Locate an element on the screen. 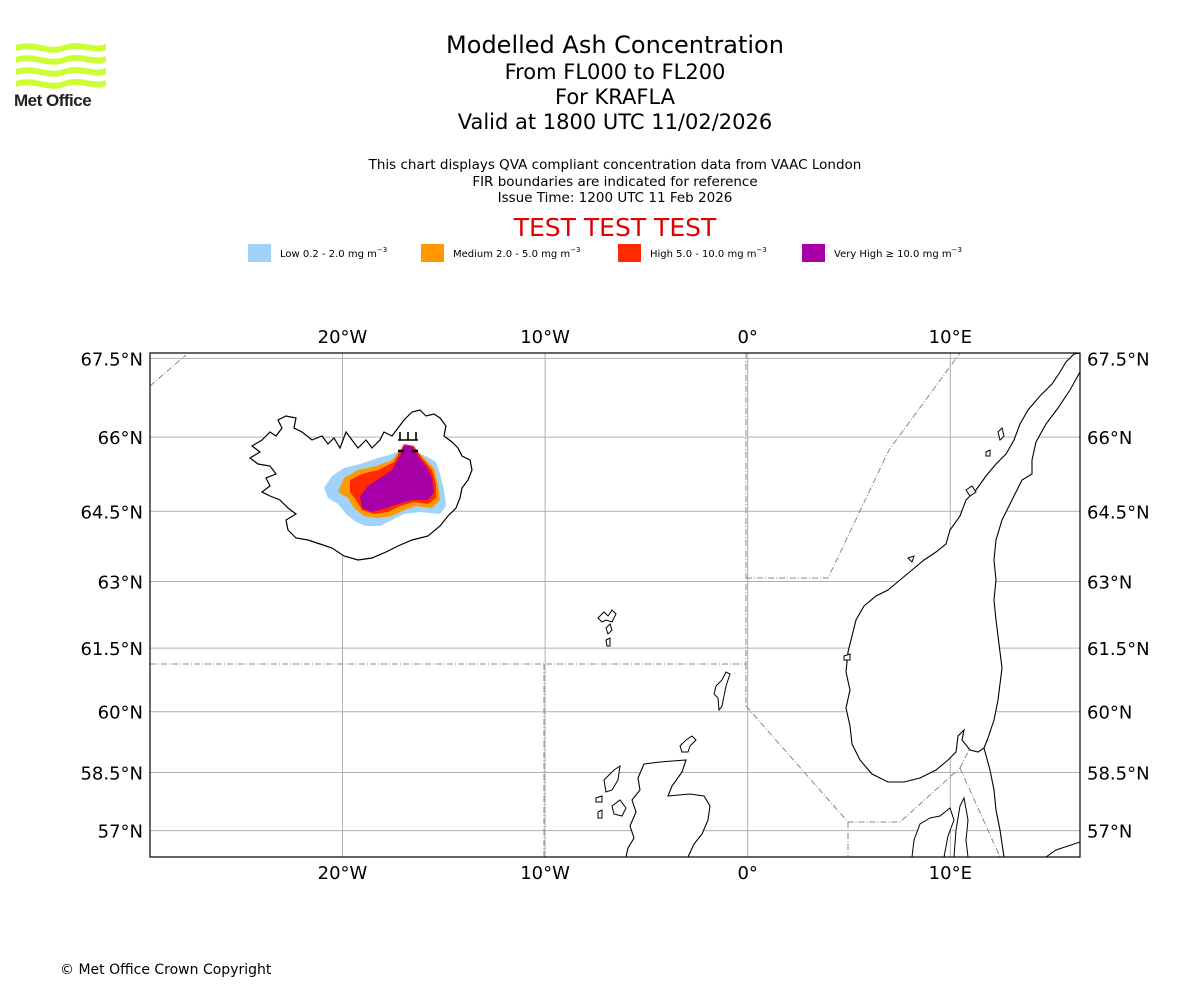 The width and height of the screenshot is (1200, 1000). lat-tick-label-left: 60°N is located at coordinates (120, 713).